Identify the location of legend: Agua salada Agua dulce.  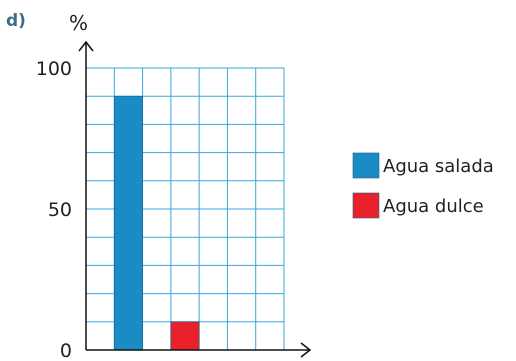
(423, 185).